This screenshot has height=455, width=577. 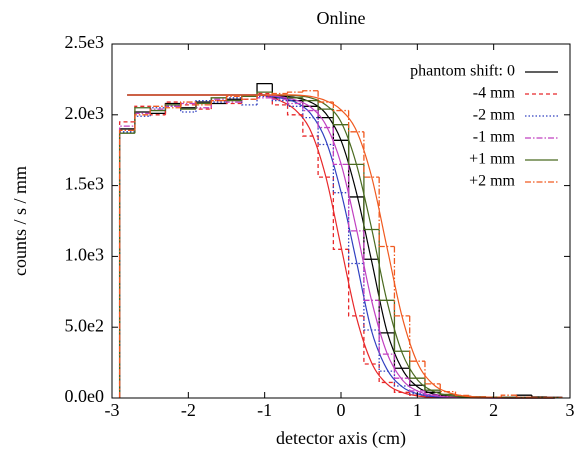 What do you see at coordinates (85, 325) in the screenshot?
I see `y-tick-label: 5.0e2` at bounding box center [85, 325].